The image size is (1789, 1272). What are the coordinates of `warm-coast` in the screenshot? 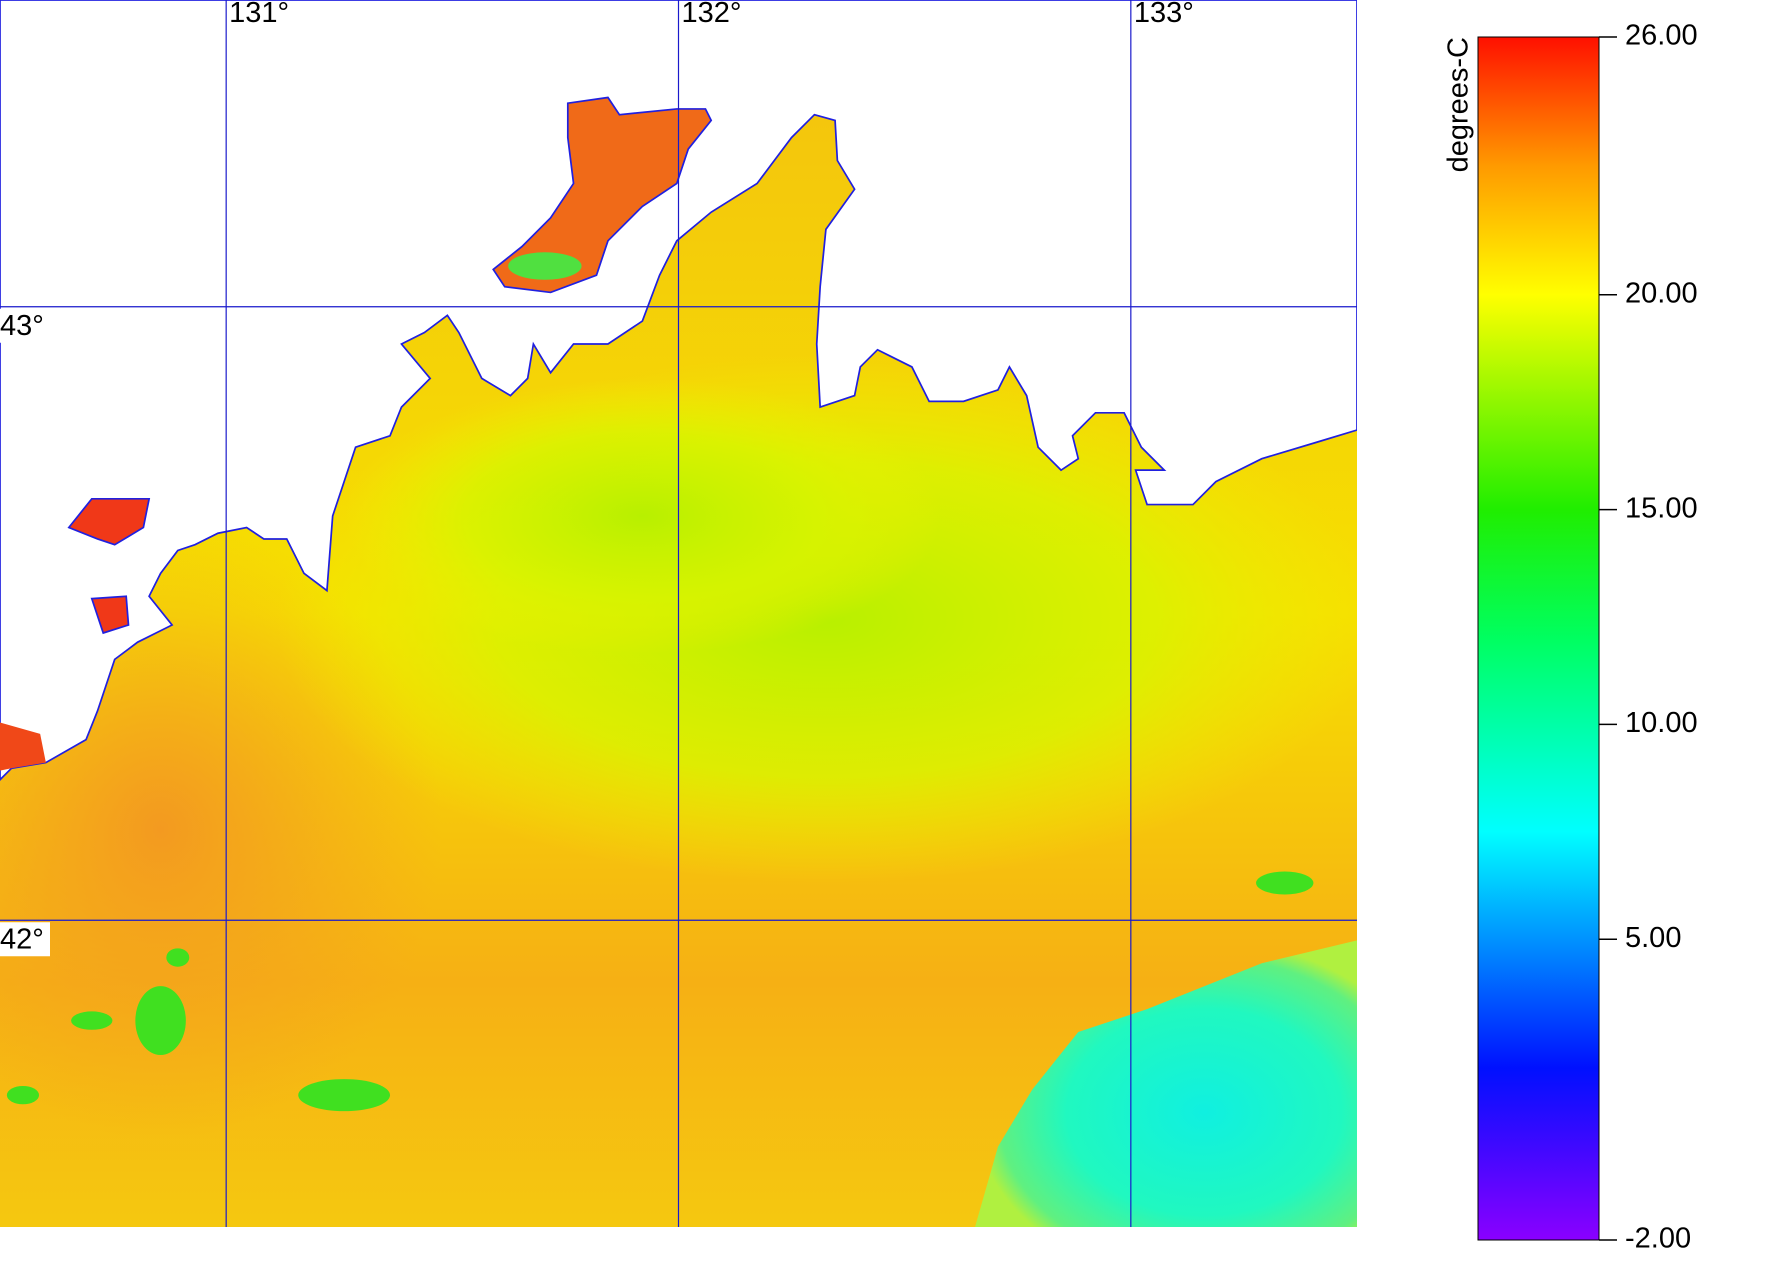 It's located at (23, 746).